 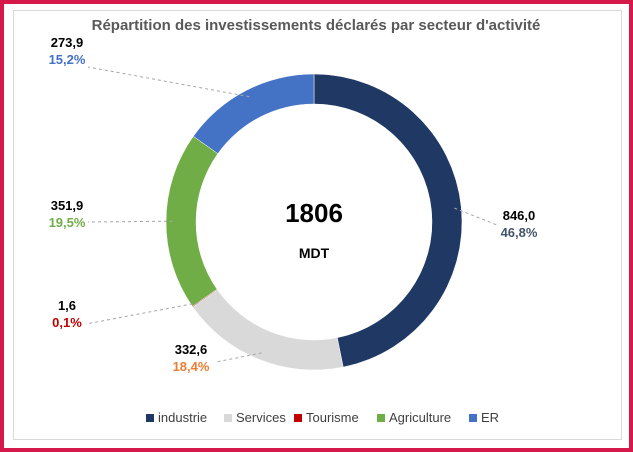 I want to click on legend-label-industrie: industrie, so click(x=182, y=417).